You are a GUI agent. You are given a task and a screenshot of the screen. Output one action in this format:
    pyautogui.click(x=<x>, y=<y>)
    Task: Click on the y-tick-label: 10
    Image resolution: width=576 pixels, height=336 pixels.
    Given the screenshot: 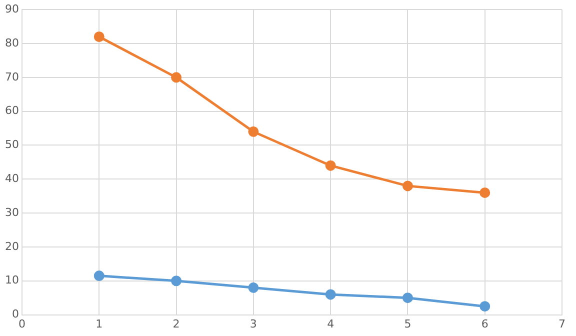 What is the action you would take?
    pyautogui.click(x=11, y=280)
    